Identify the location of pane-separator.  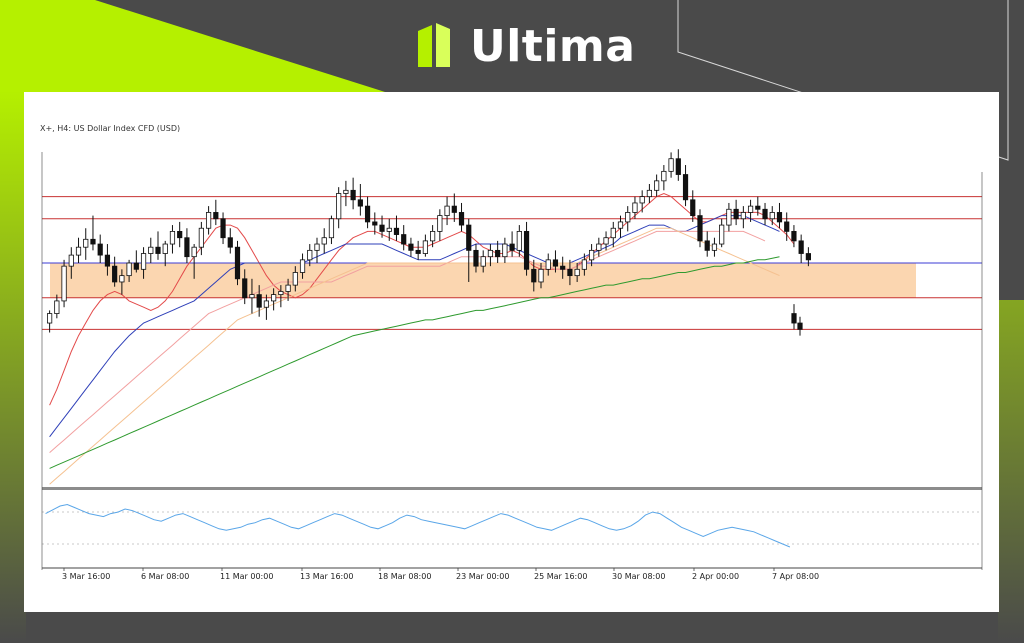
(512, 488).